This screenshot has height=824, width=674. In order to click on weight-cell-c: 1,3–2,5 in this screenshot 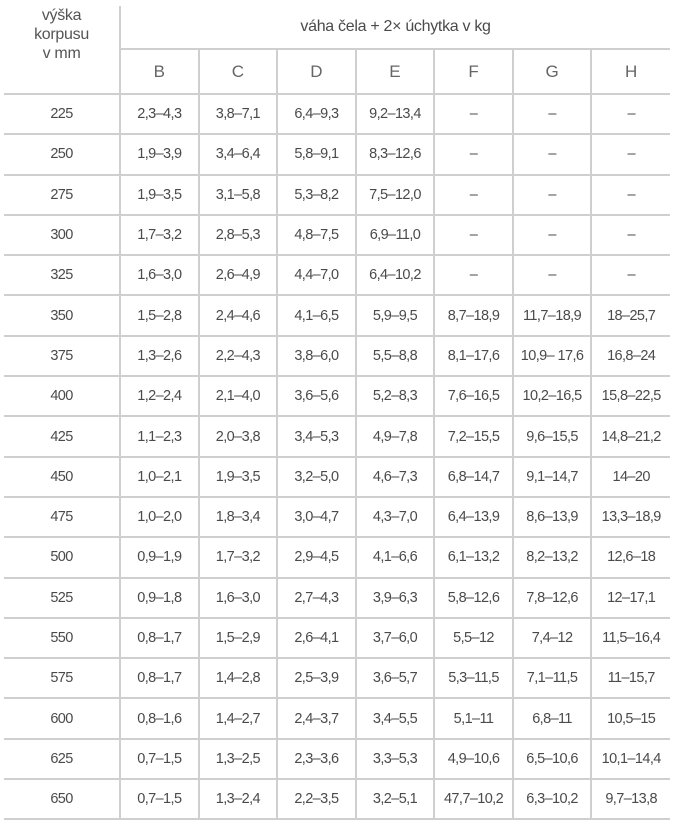, I will do `click(237, 758)`.